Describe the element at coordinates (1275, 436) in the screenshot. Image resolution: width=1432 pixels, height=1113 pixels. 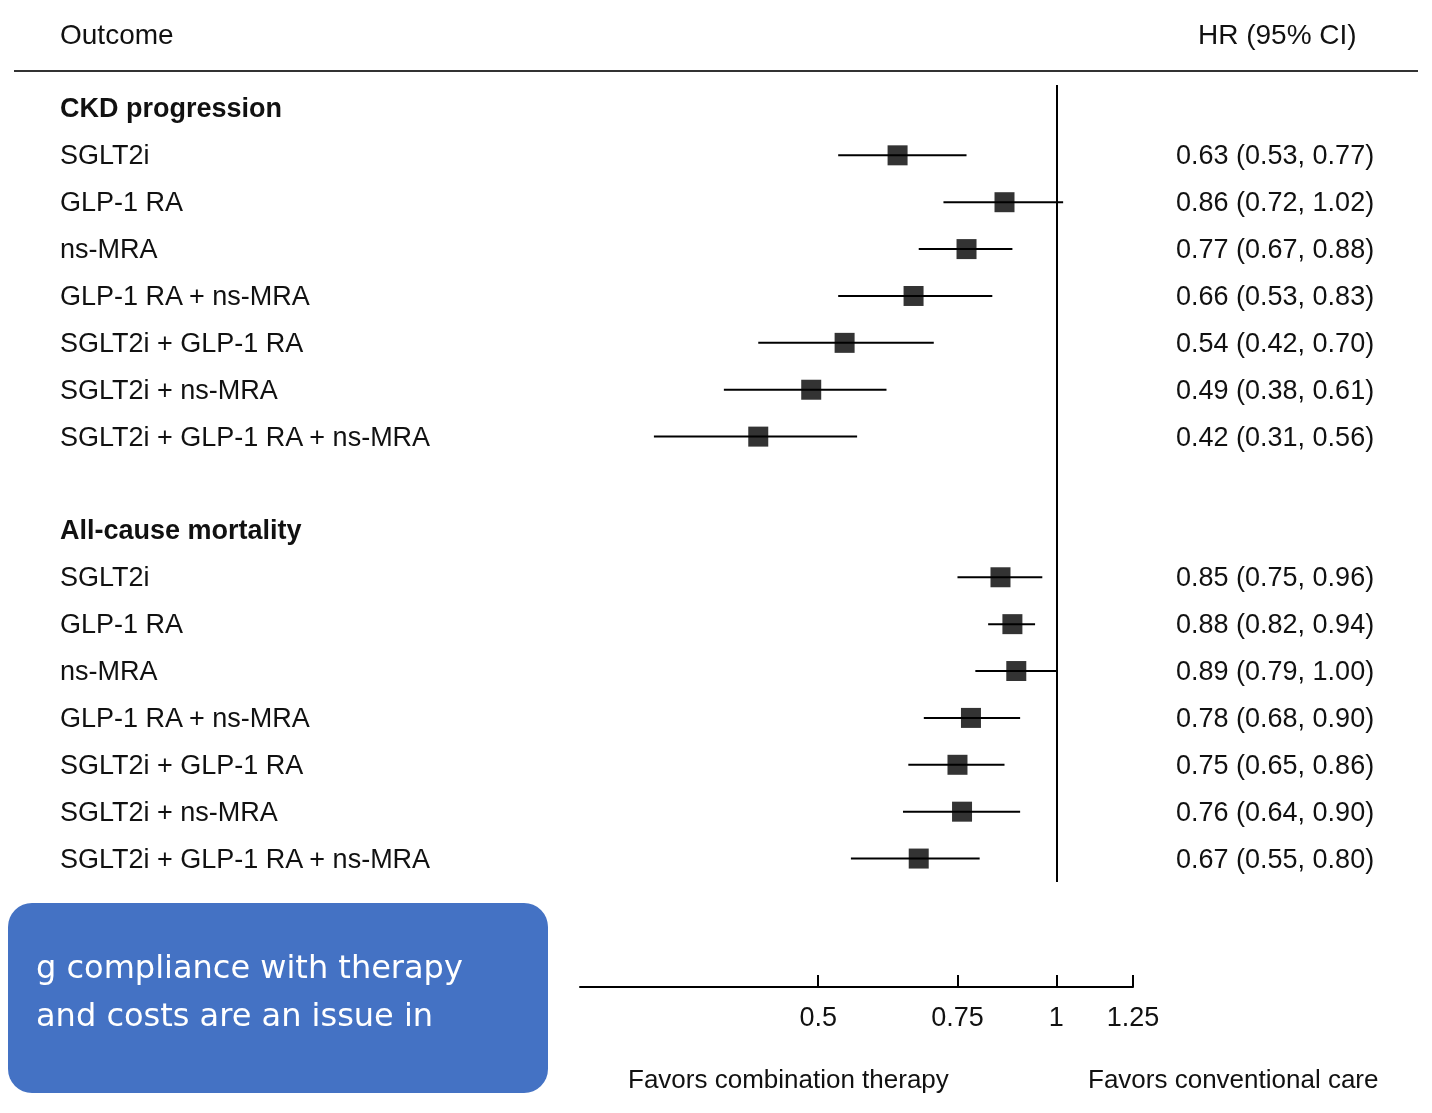
I see `data-label: 0.42 (0.31, 0.56)` at that location.